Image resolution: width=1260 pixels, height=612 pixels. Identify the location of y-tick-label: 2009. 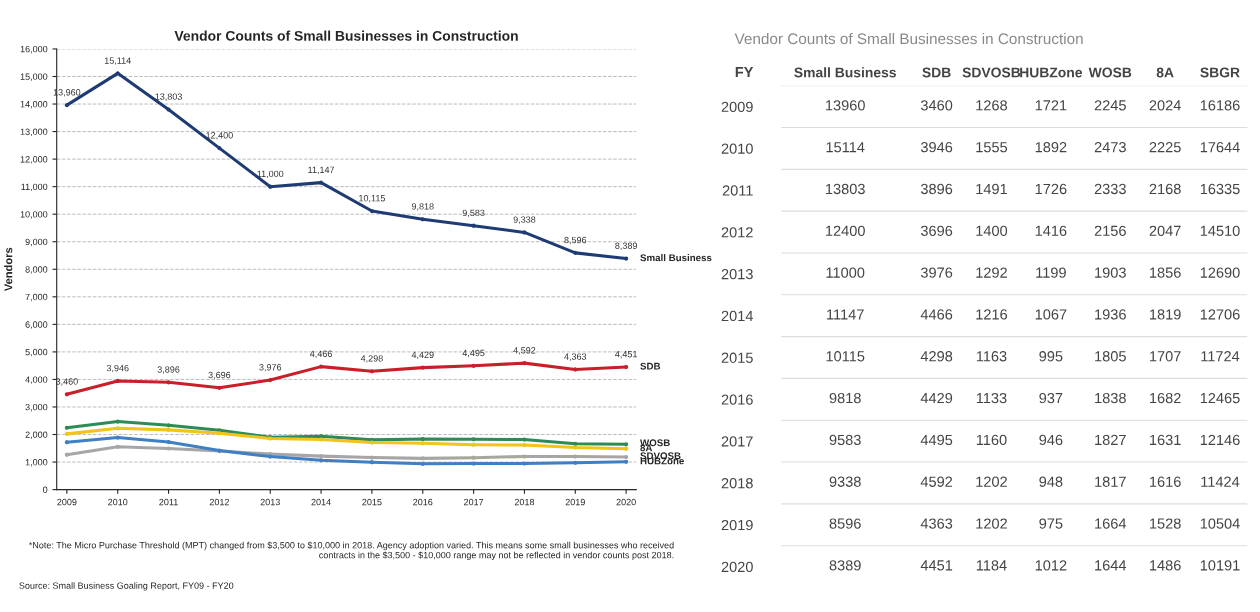
(737, 107).